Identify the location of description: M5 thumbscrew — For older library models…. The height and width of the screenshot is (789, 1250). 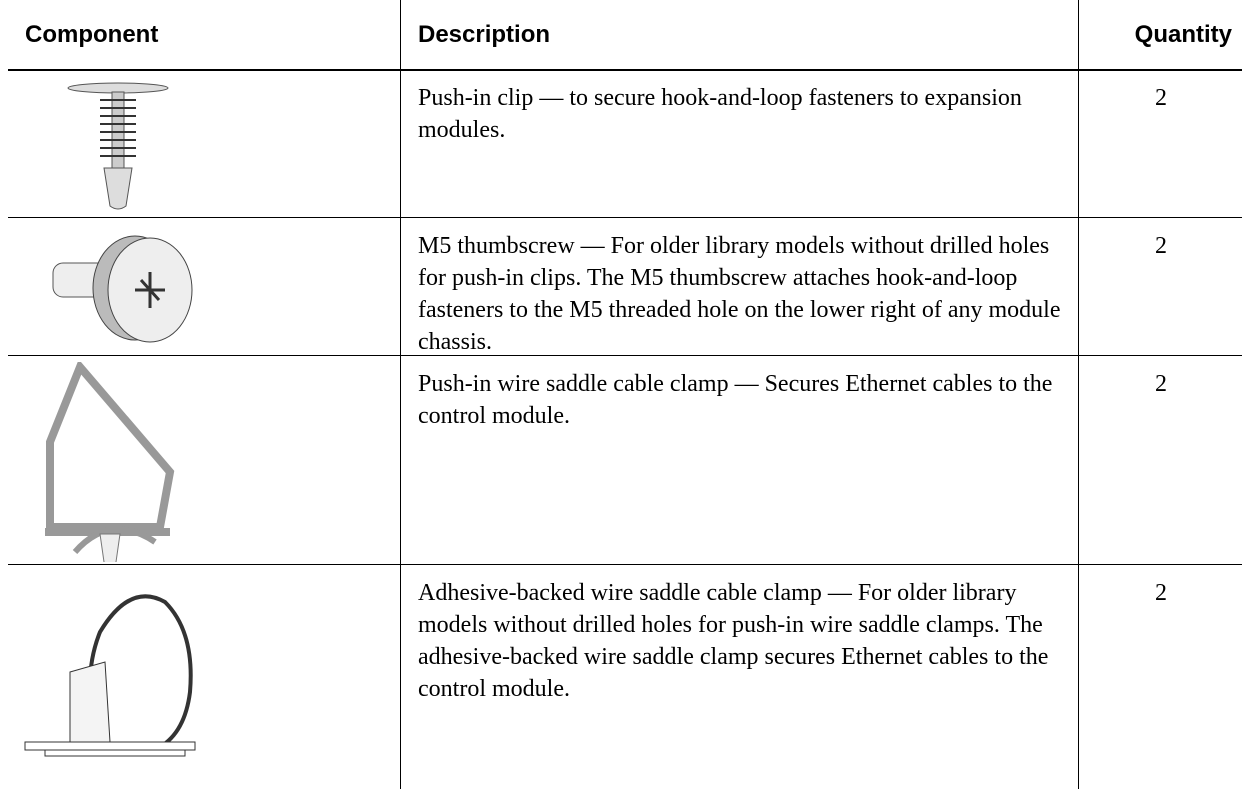
(739, 294).